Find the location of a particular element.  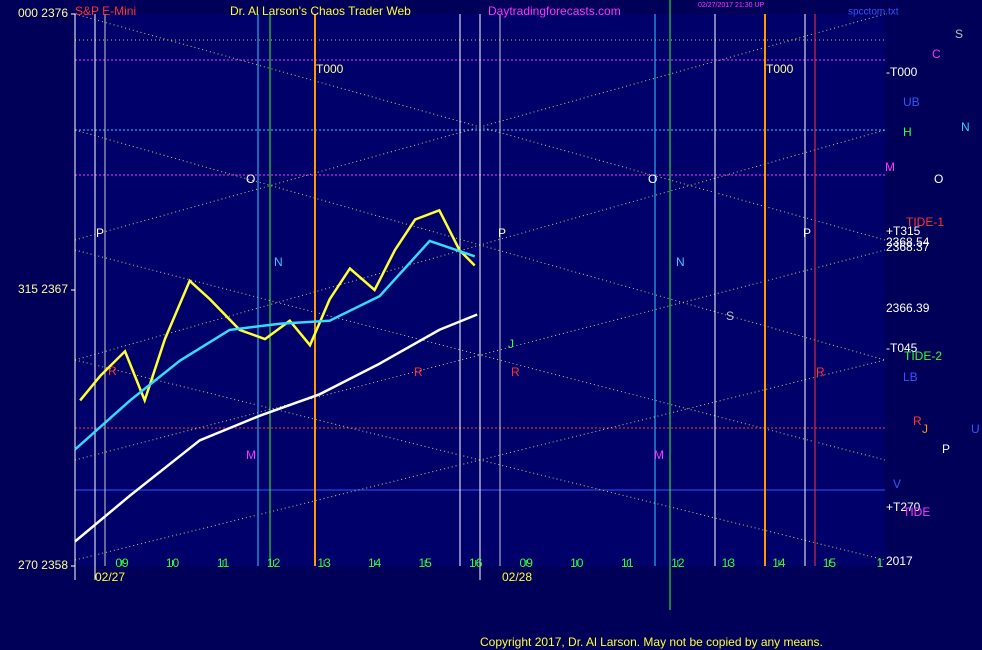

x-tick-label: 16 is located at coordinates (476, 563).